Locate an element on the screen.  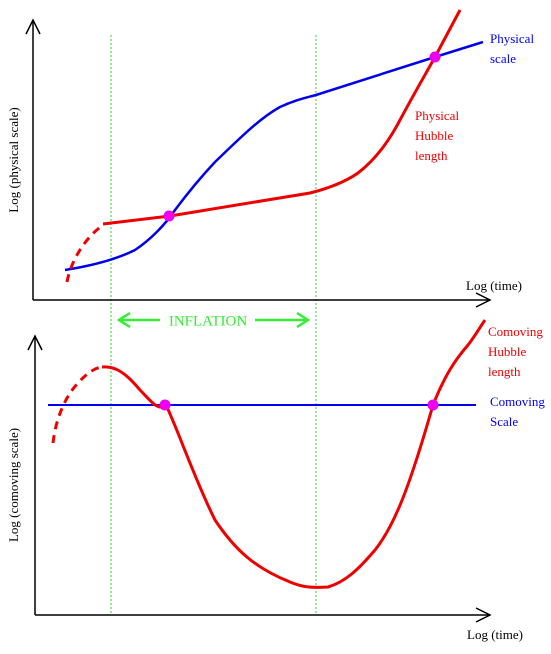
inflation-arrows is located at coordinates (213, 320).